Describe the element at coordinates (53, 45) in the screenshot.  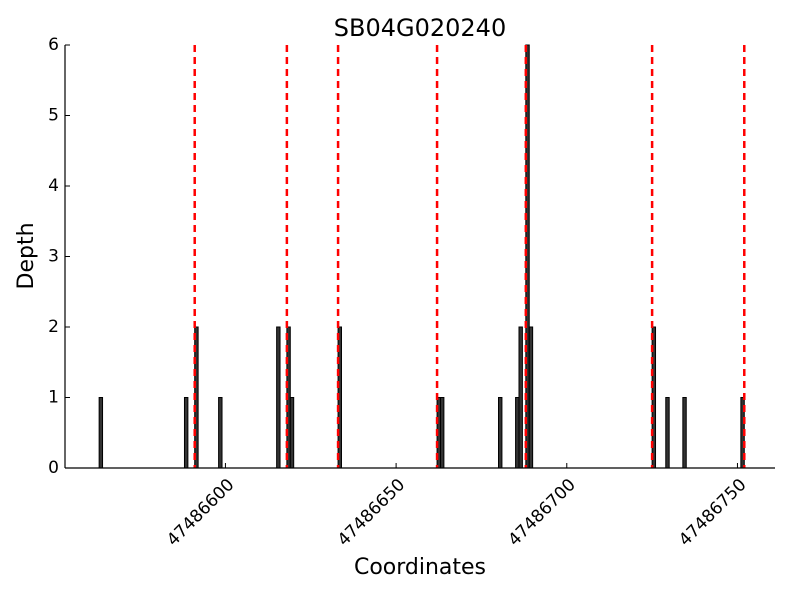
I see `y-tick-label: 6` at that location.